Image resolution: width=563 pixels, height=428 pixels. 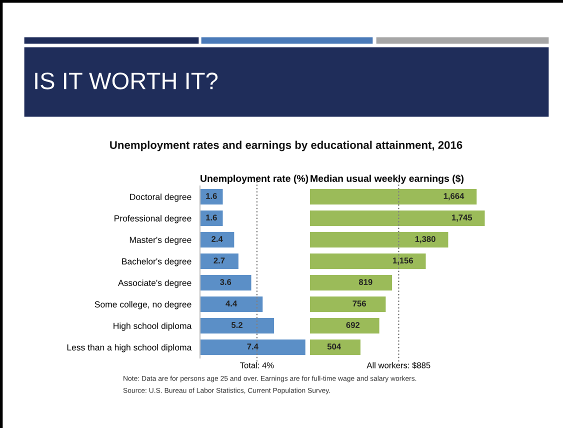 I want to click on data-label: 4.4, so click(x=232, y=303).